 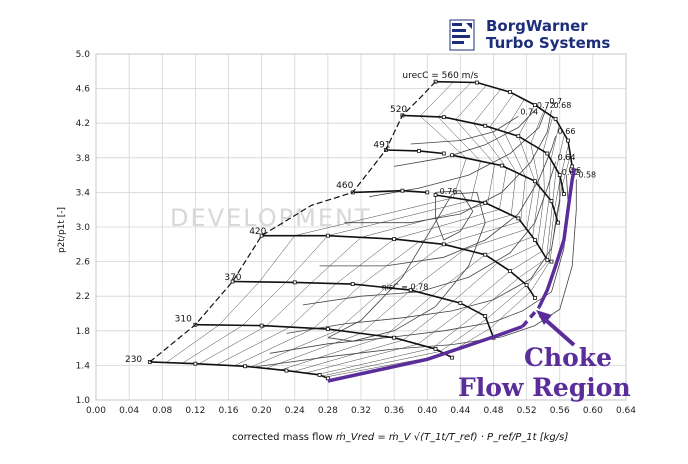 I want to click on speed-label: urecC = 560 m/s, so click(x=440, y=76).